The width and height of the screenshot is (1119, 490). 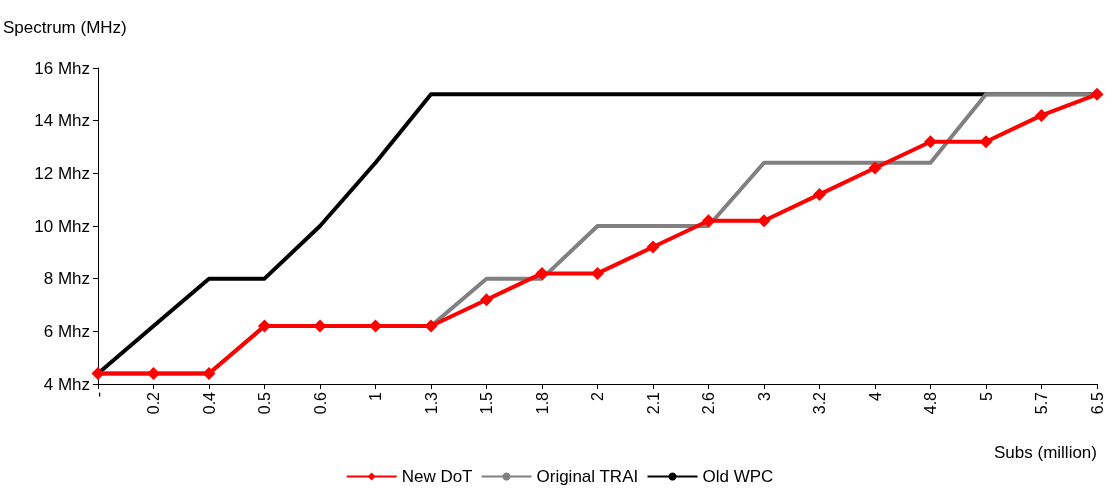 I want to click on y-tick-label: 4 Mhz, so click(x=66, y=384).